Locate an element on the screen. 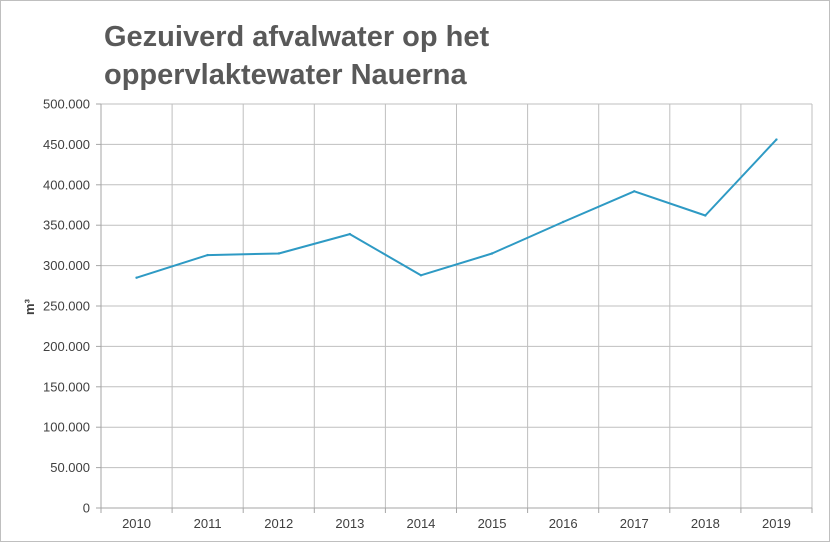 The height and width of the screenshot is (542, 830). y-tick-label: 50.000 is located at coordinates (70, 467).